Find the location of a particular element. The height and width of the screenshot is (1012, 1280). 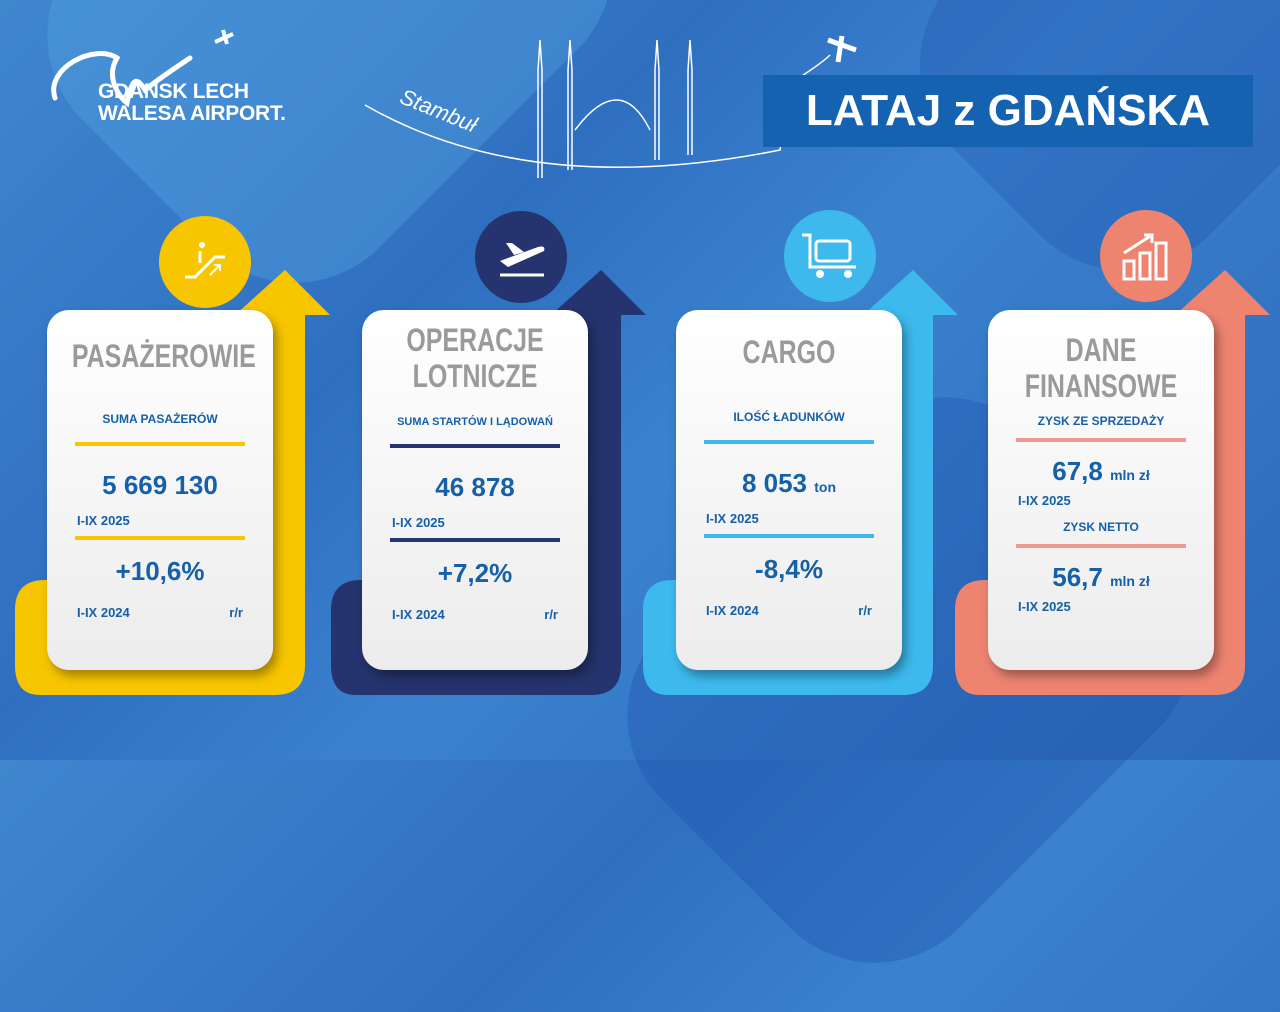

logo-line2: WALESA AIRPORT. is located at coordinates (192, 113).